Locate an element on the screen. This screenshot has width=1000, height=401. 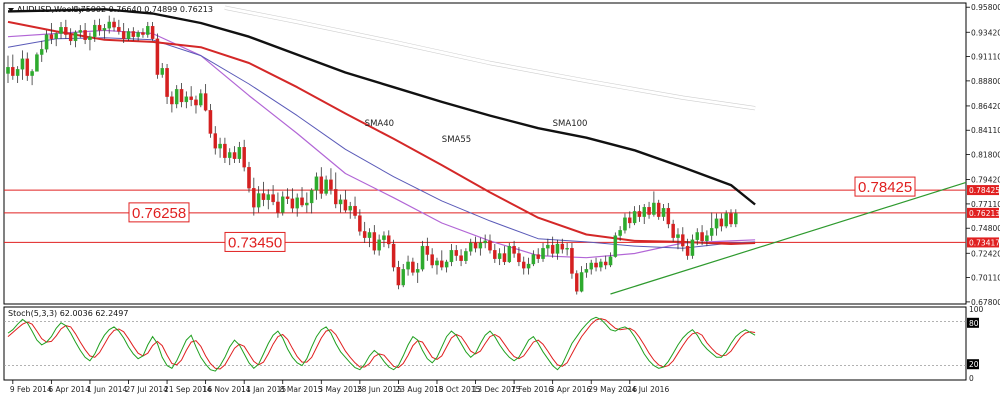
stochastic-axis: 100 80 20 0 is located at coordinates (975, 344).